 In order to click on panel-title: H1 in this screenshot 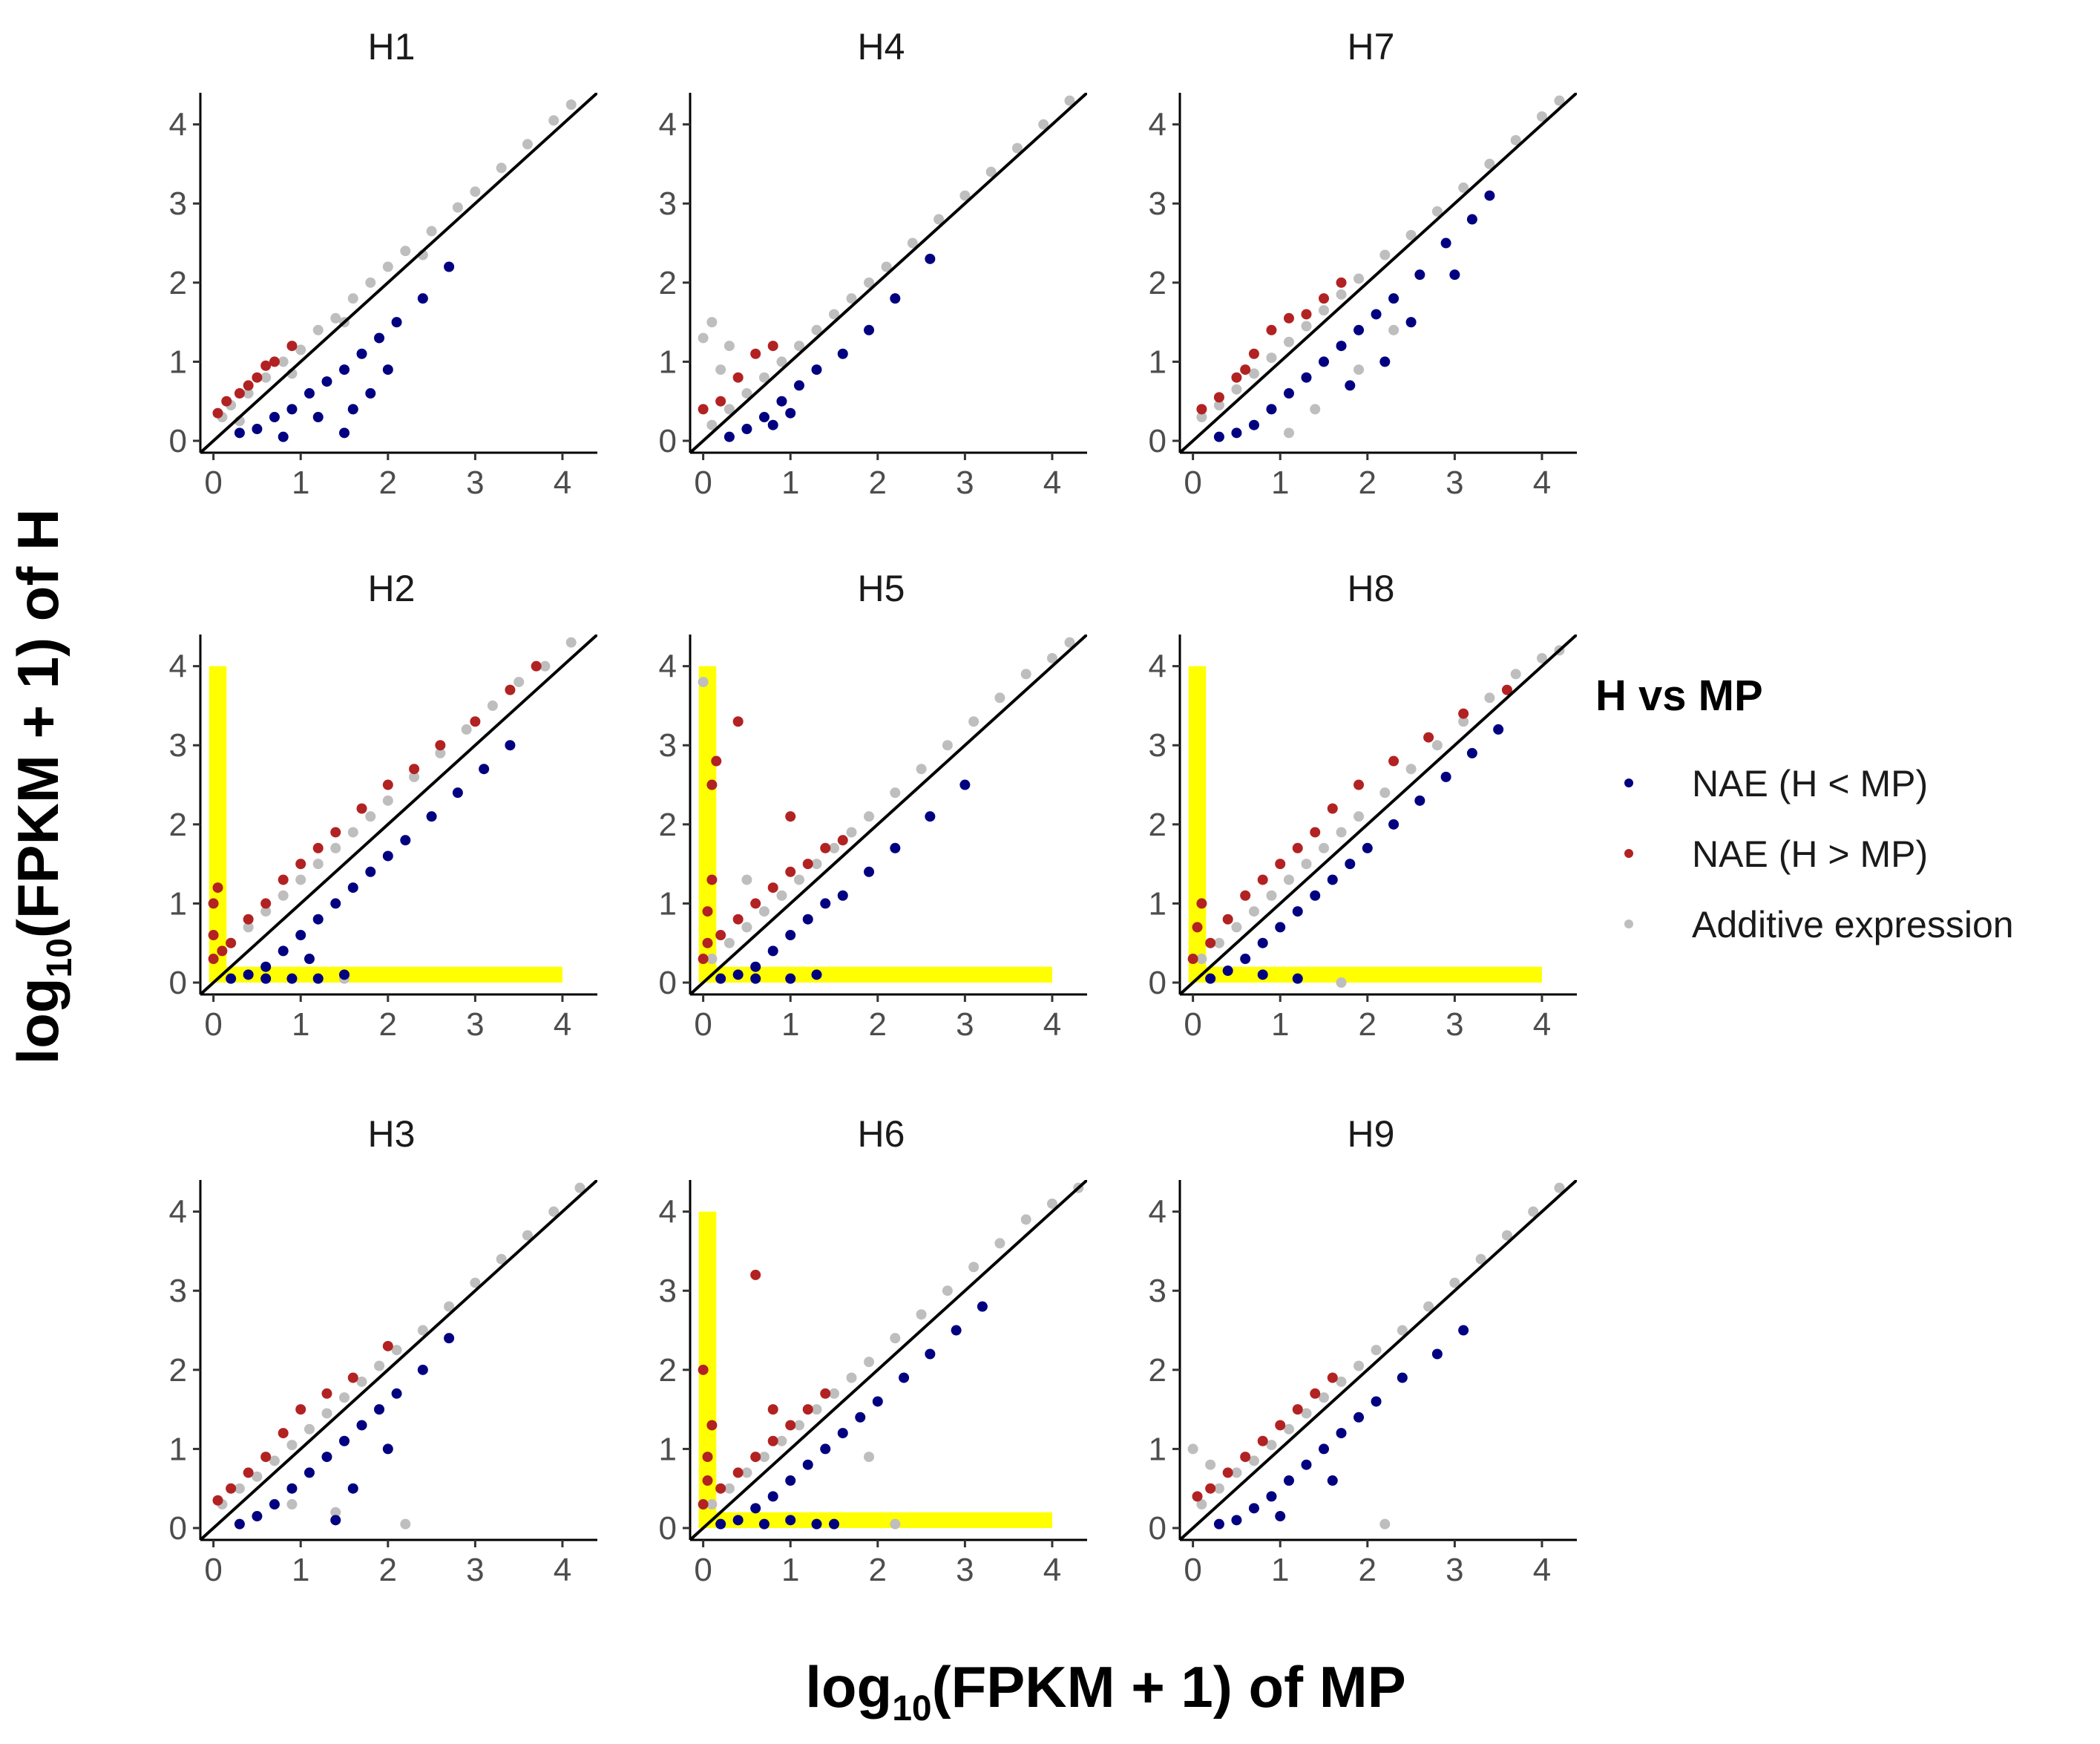, I will do `click(392, 47)`.